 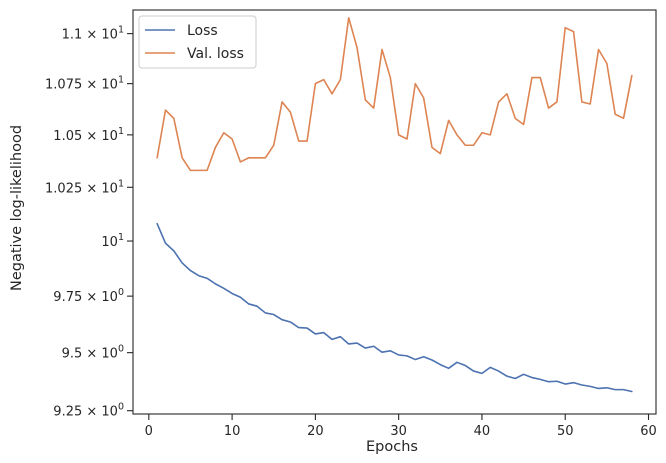 I want to click on y-axis-title: Negative log-likelihood, so click(x=17, y=208).